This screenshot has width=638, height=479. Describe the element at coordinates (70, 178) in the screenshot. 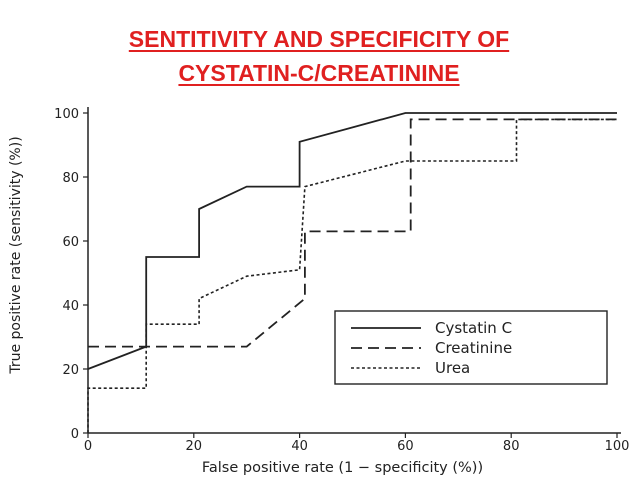

I see `y-tick-label: 80` at that location.